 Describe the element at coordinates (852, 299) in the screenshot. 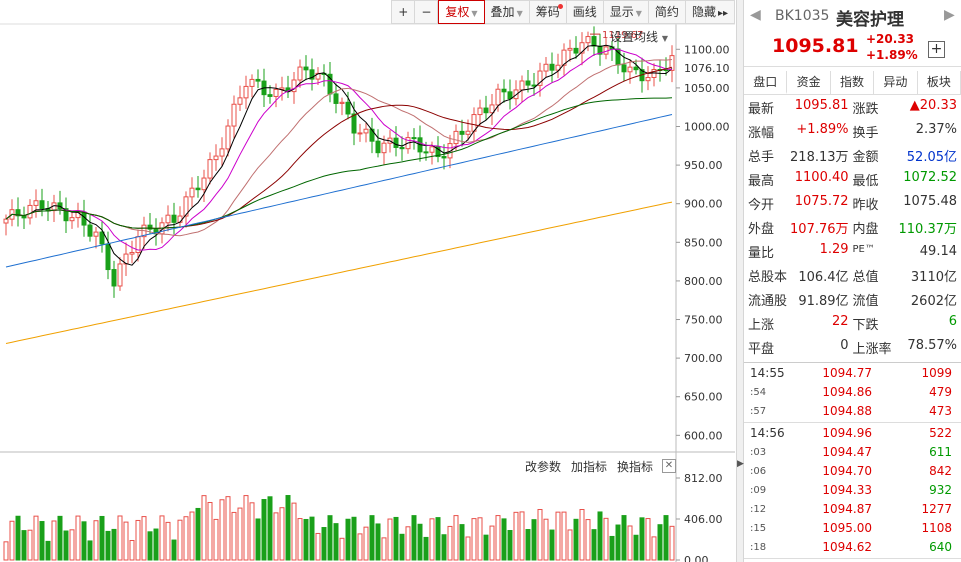

I see `stat-row: 流通股 91.89亿 流值 2602亿` at that location.